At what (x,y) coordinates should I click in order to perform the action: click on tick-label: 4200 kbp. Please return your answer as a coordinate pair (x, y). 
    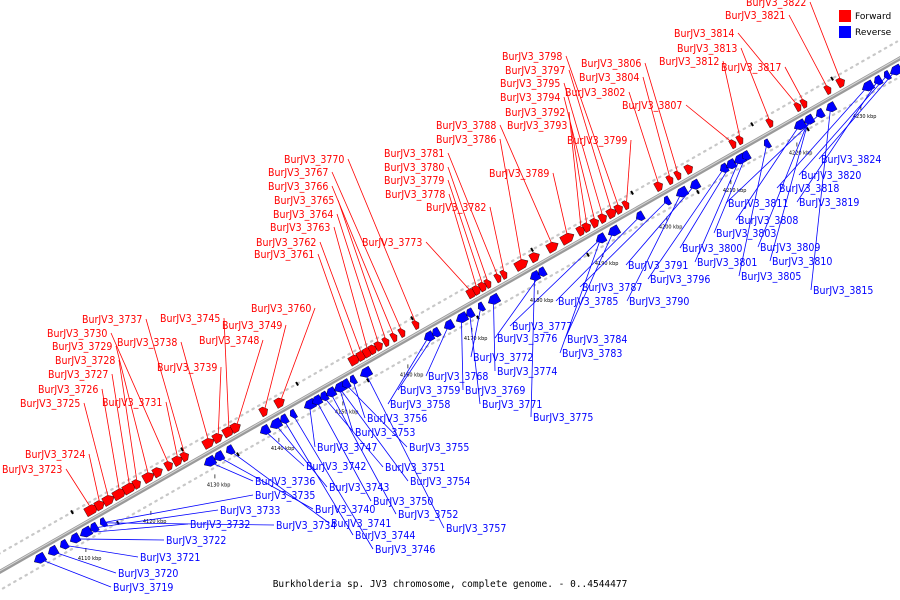
    Looking at the image, I should click on (671, 228).